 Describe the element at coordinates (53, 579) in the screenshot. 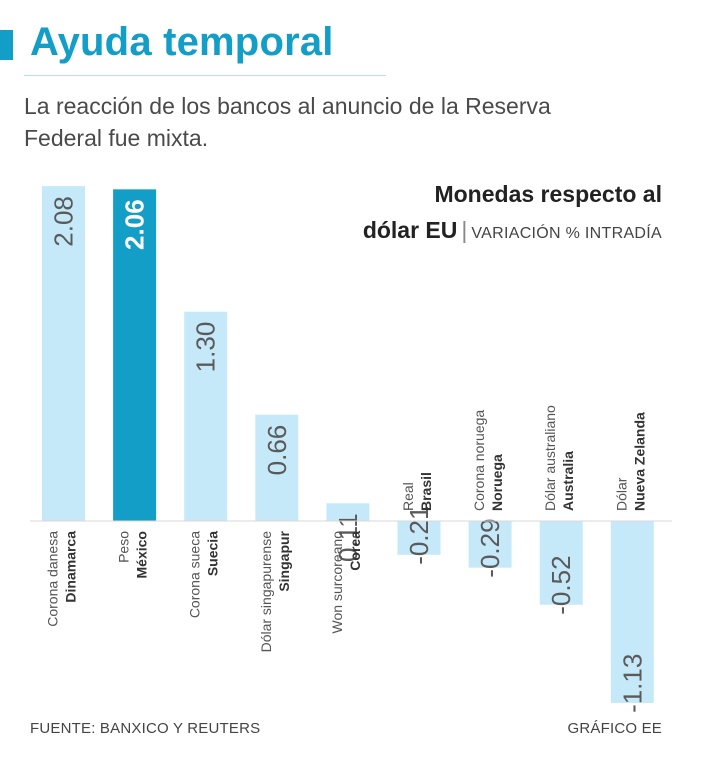

I see `category-currency-dinamarca: Corona danesa` at that location.